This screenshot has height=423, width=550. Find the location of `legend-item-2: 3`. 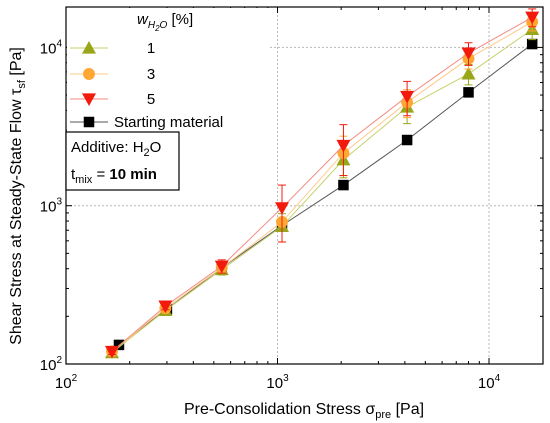

legend-item-2: 3 is located at coordinates (112, 74).